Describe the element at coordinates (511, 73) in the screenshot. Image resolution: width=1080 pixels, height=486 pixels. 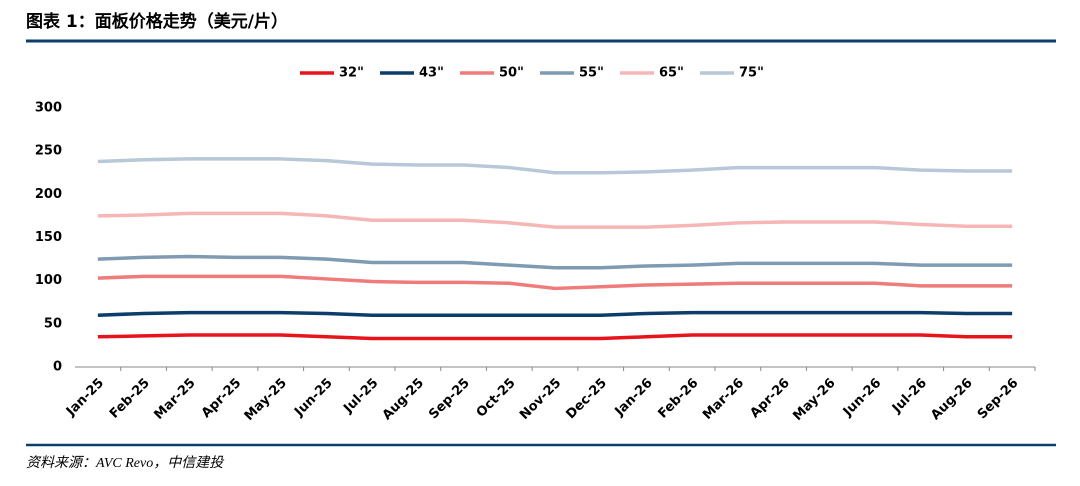
I see `legend-label: 50"` at that location.